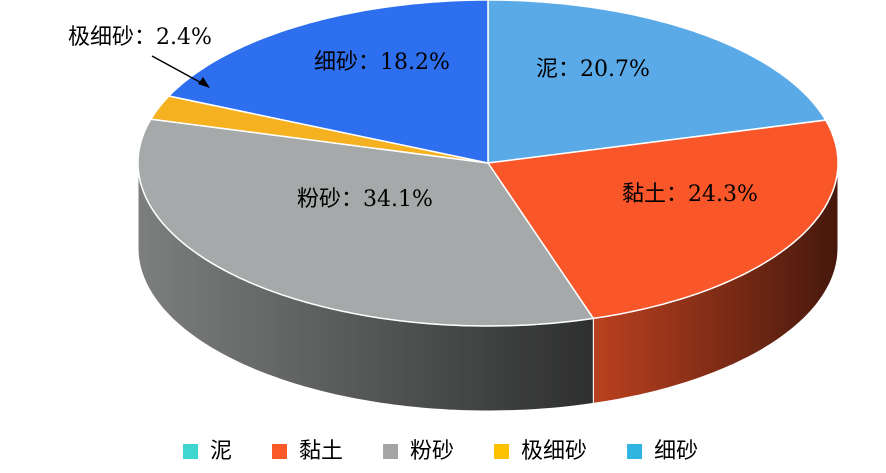  I want to click on legend-label: 黏土, so click(321, 451).